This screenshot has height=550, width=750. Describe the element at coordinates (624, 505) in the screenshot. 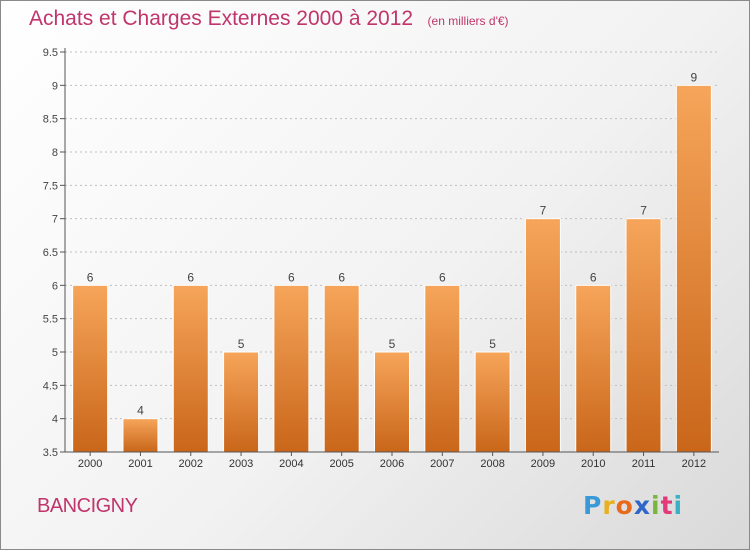

I see `logo-letter: o` at that location.